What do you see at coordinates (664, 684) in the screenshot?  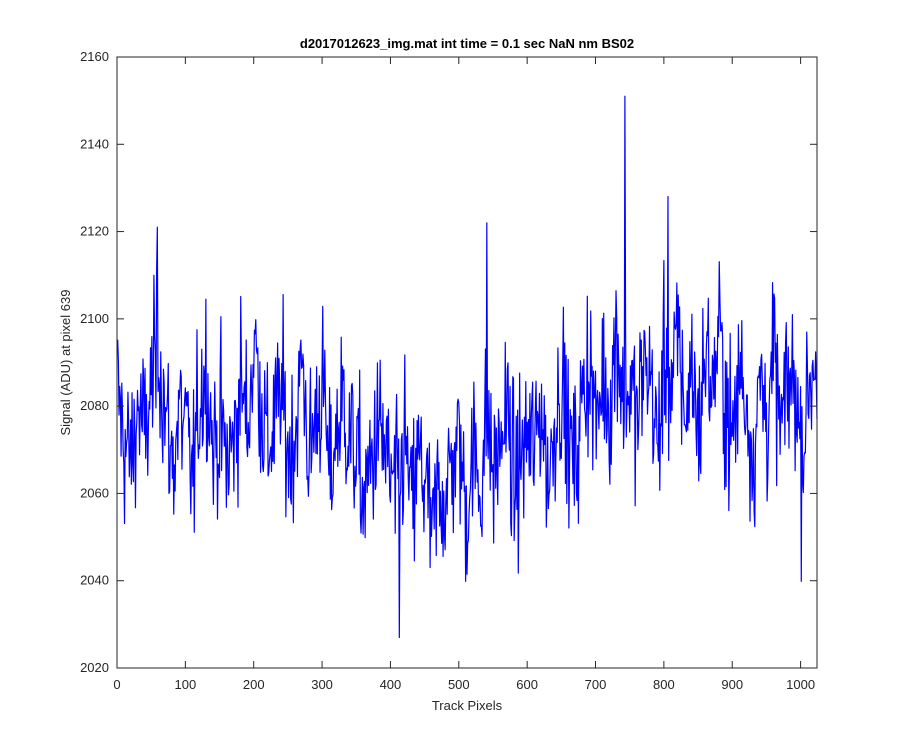 I see `x-tick-label: 800` at bounding box center [664, 684].